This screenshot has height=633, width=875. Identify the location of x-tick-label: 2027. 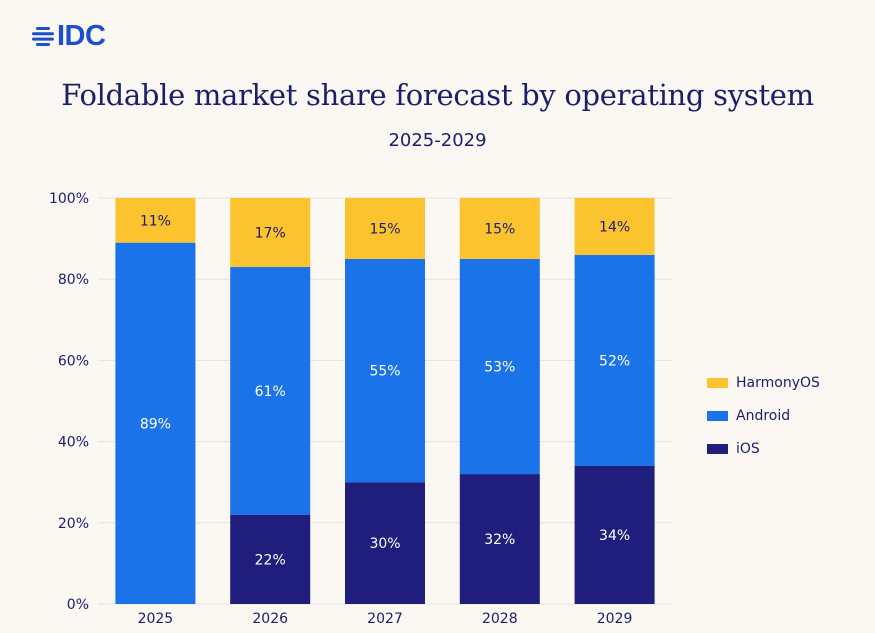
(385, 619).